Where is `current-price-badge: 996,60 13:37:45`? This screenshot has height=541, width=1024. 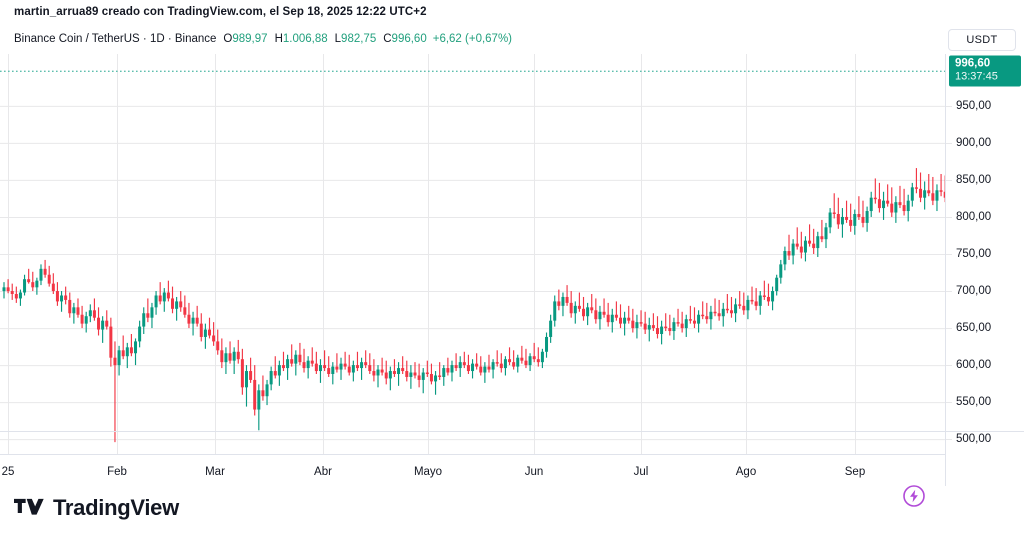 current-price-badge: 996,60 13:37:45 is located at coordinates (985, 71).